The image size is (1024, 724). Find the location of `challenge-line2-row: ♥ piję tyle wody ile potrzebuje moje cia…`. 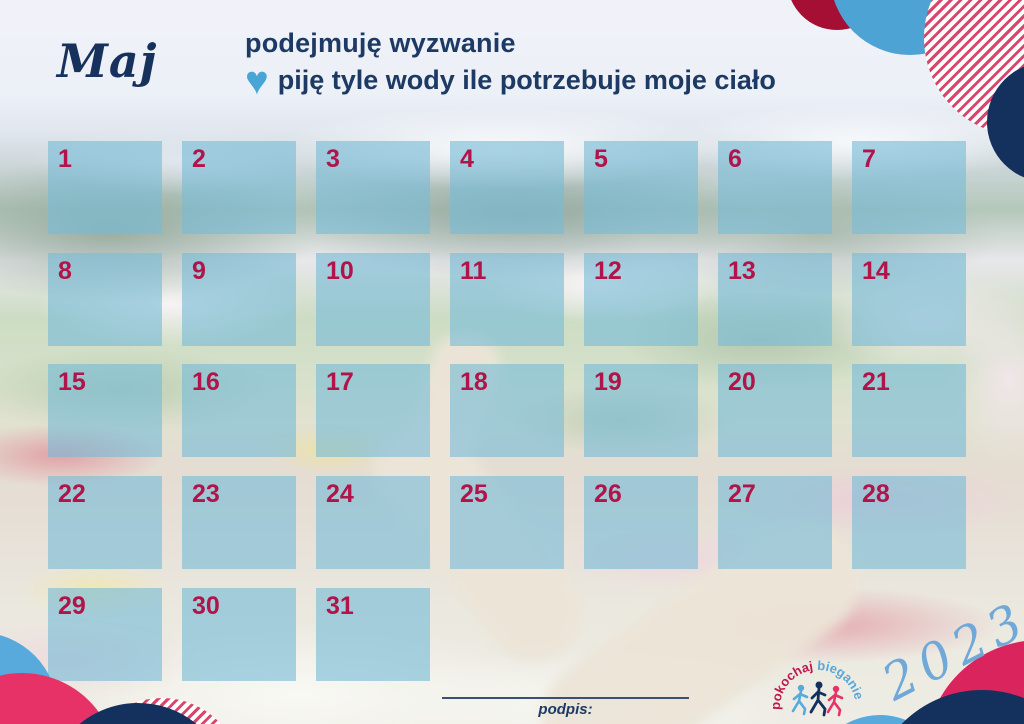

challenge-line2-row: ♥ piję tyle wody ile potrzebuje moje cia… is located at coordinates (510, 80).